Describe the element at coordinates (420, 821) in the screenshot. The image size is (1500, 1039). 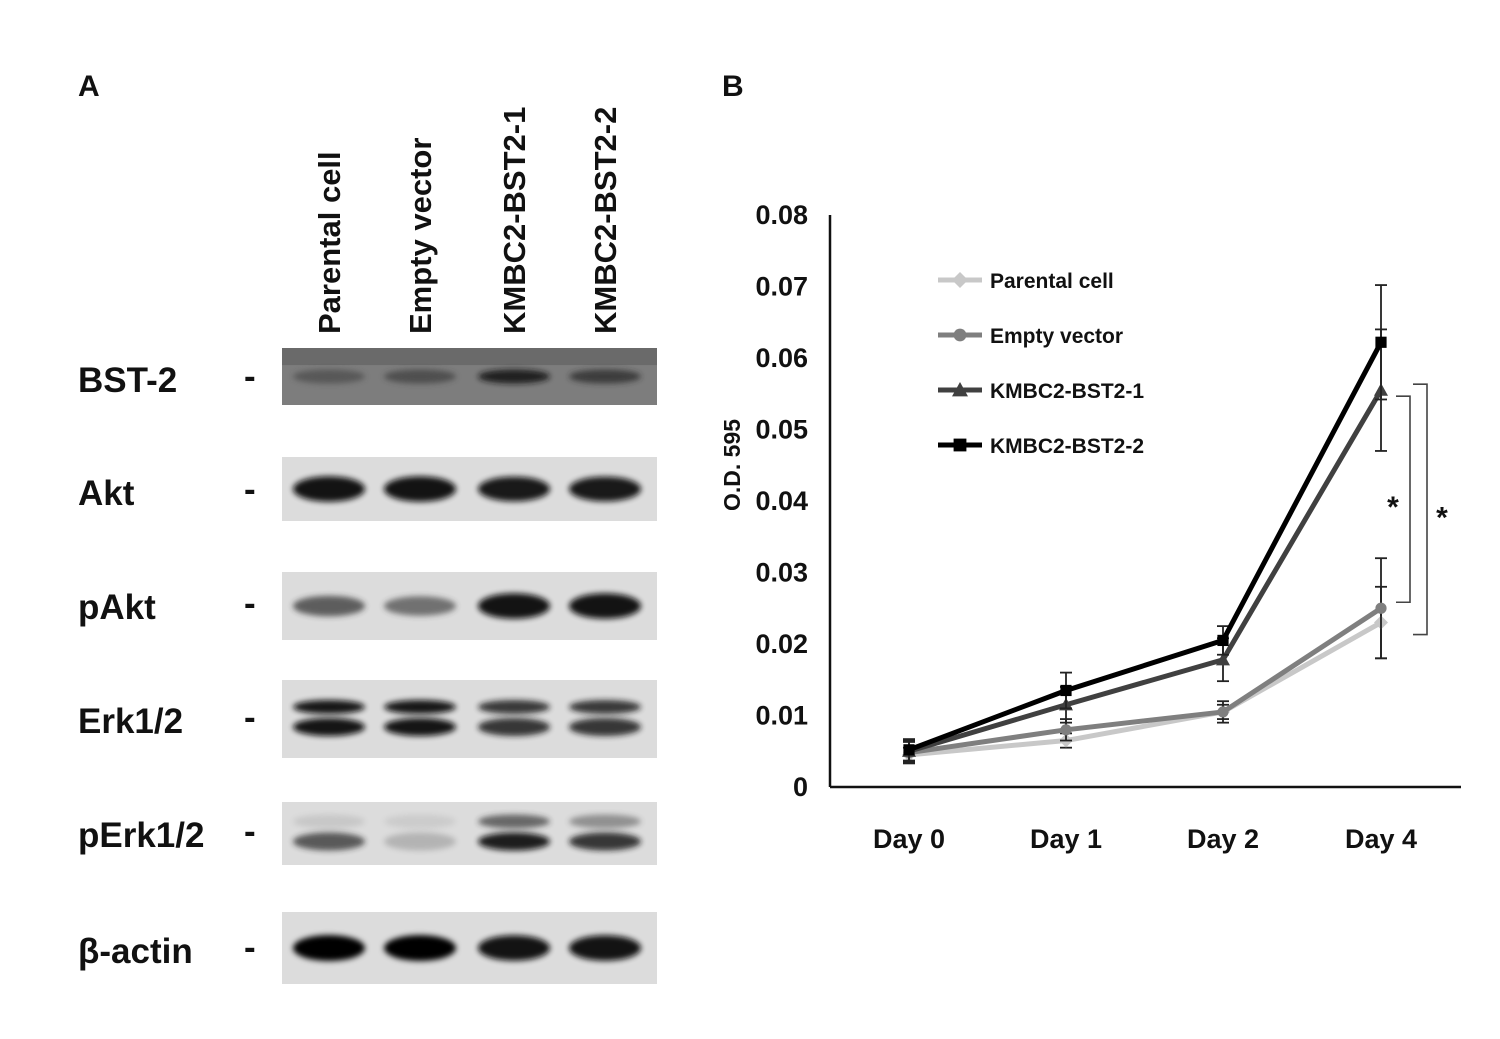
I see `band-upper-perk1-2-empty-vector` at that location.